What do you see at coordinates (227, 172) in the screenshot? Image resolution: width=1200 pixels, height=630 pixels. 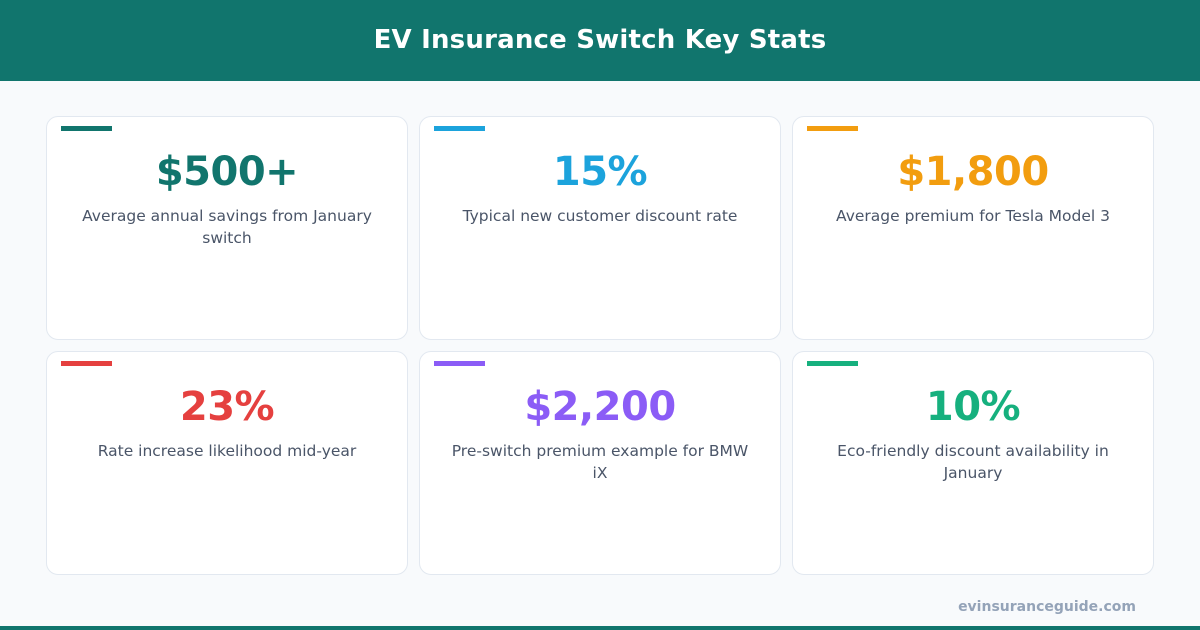 I see `stat-value: $500+` at bounding box center [227, 172].